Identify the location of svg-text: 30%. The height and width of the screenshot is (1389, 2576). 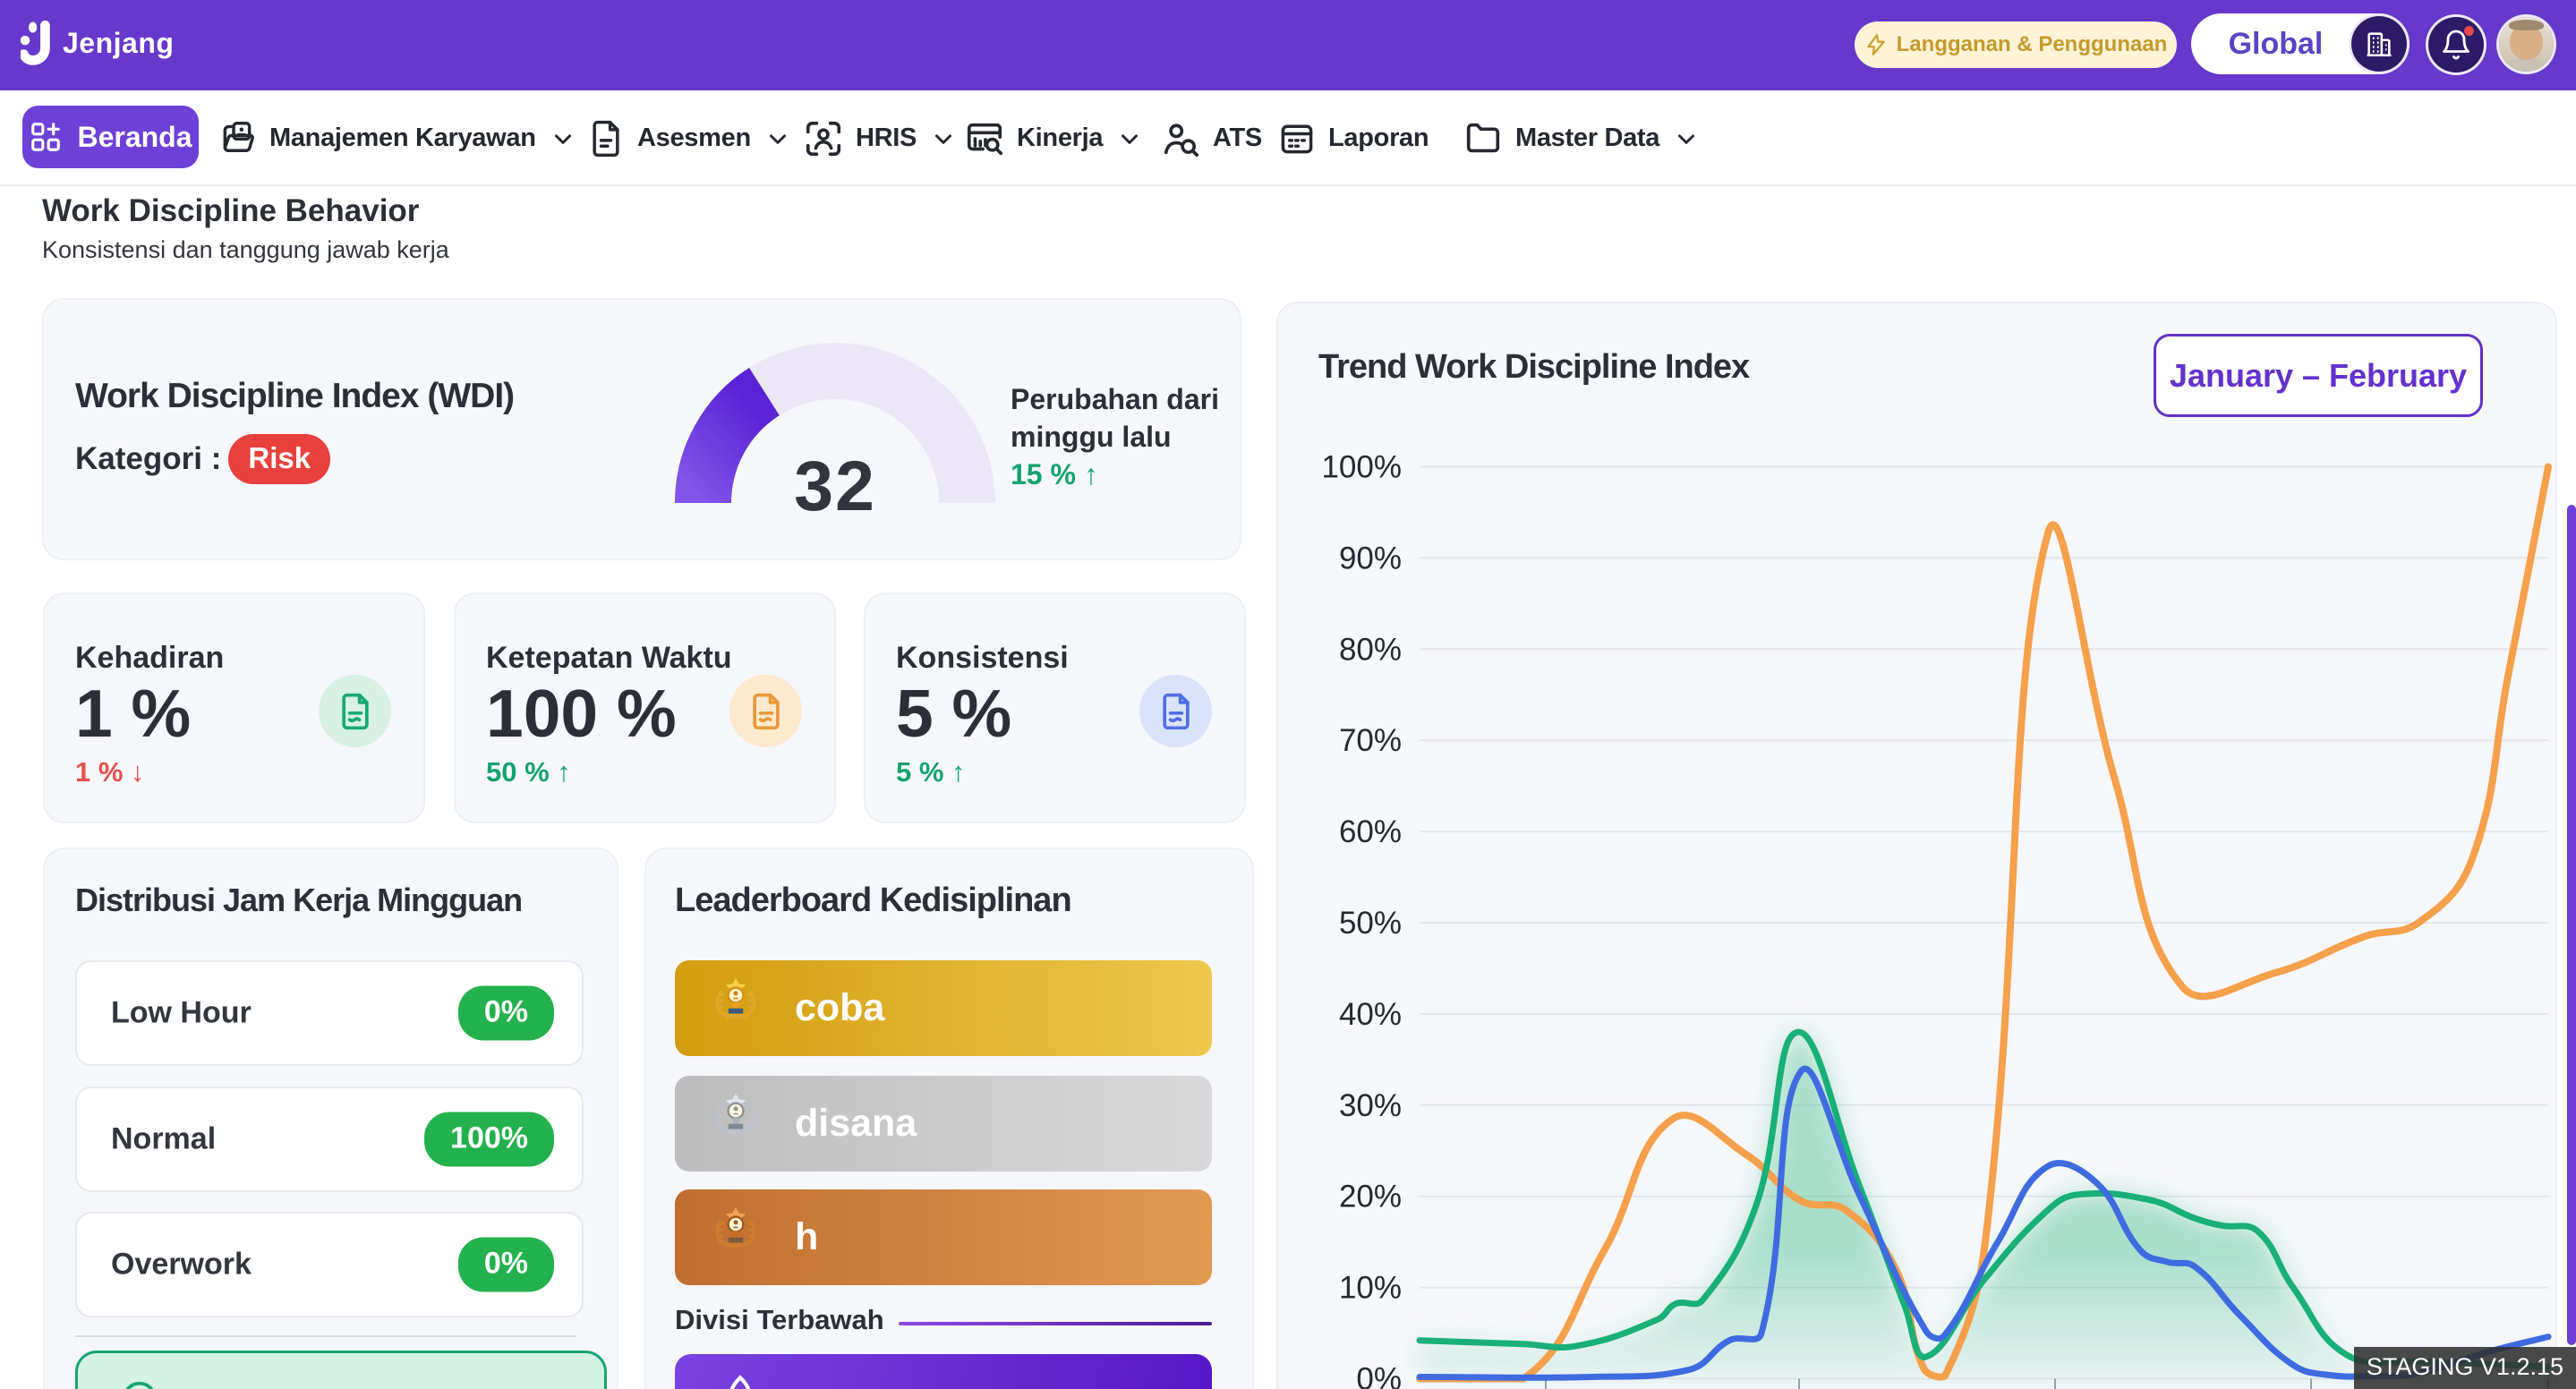
(1370, 1105).